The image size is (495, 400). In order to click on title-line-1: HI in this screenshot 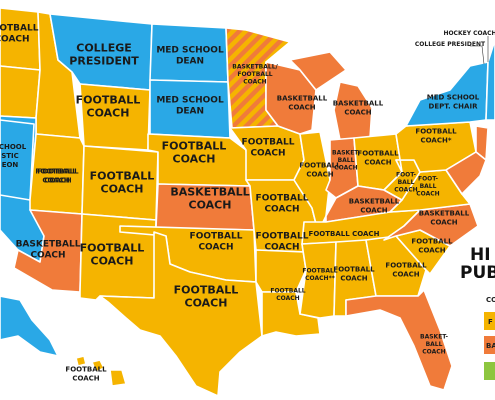, I will do `click(480, 255)`.